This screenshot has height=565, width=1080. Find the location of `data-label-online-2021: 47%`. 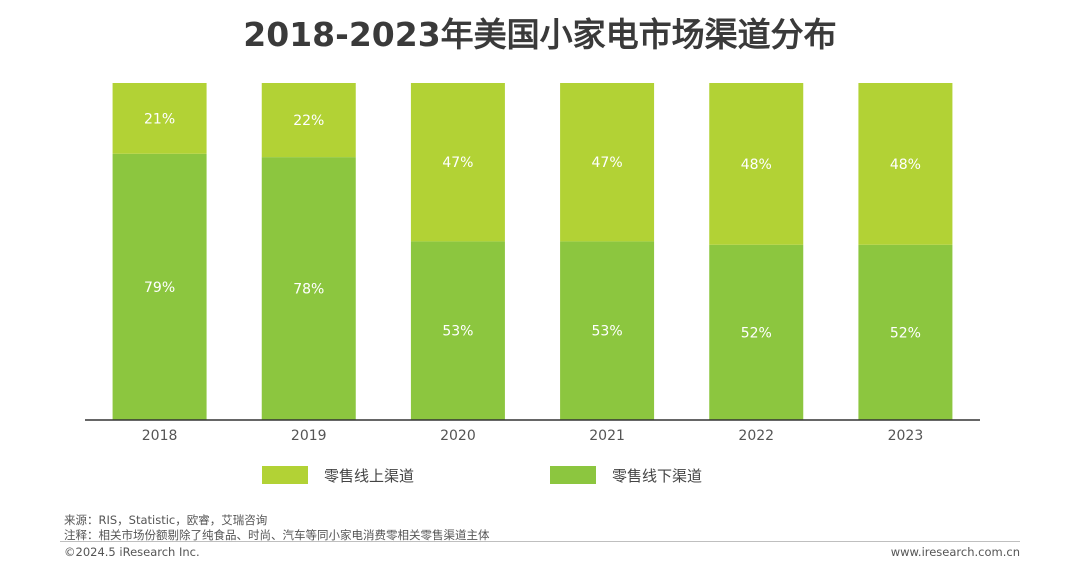

data-label-online-2021: 47% is located at coordinates (607, 163).